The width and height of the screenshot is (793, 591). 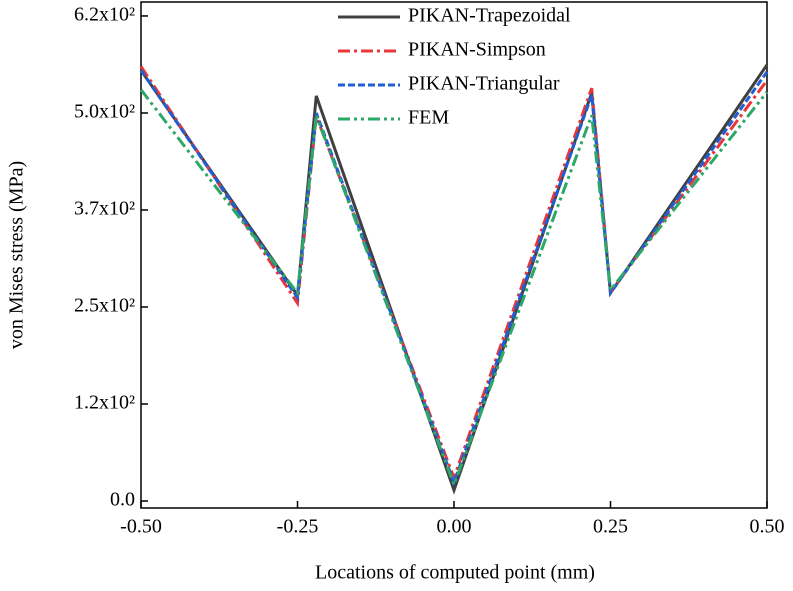 I want to click on legend-label: FEM, so click(x=428, y=118).